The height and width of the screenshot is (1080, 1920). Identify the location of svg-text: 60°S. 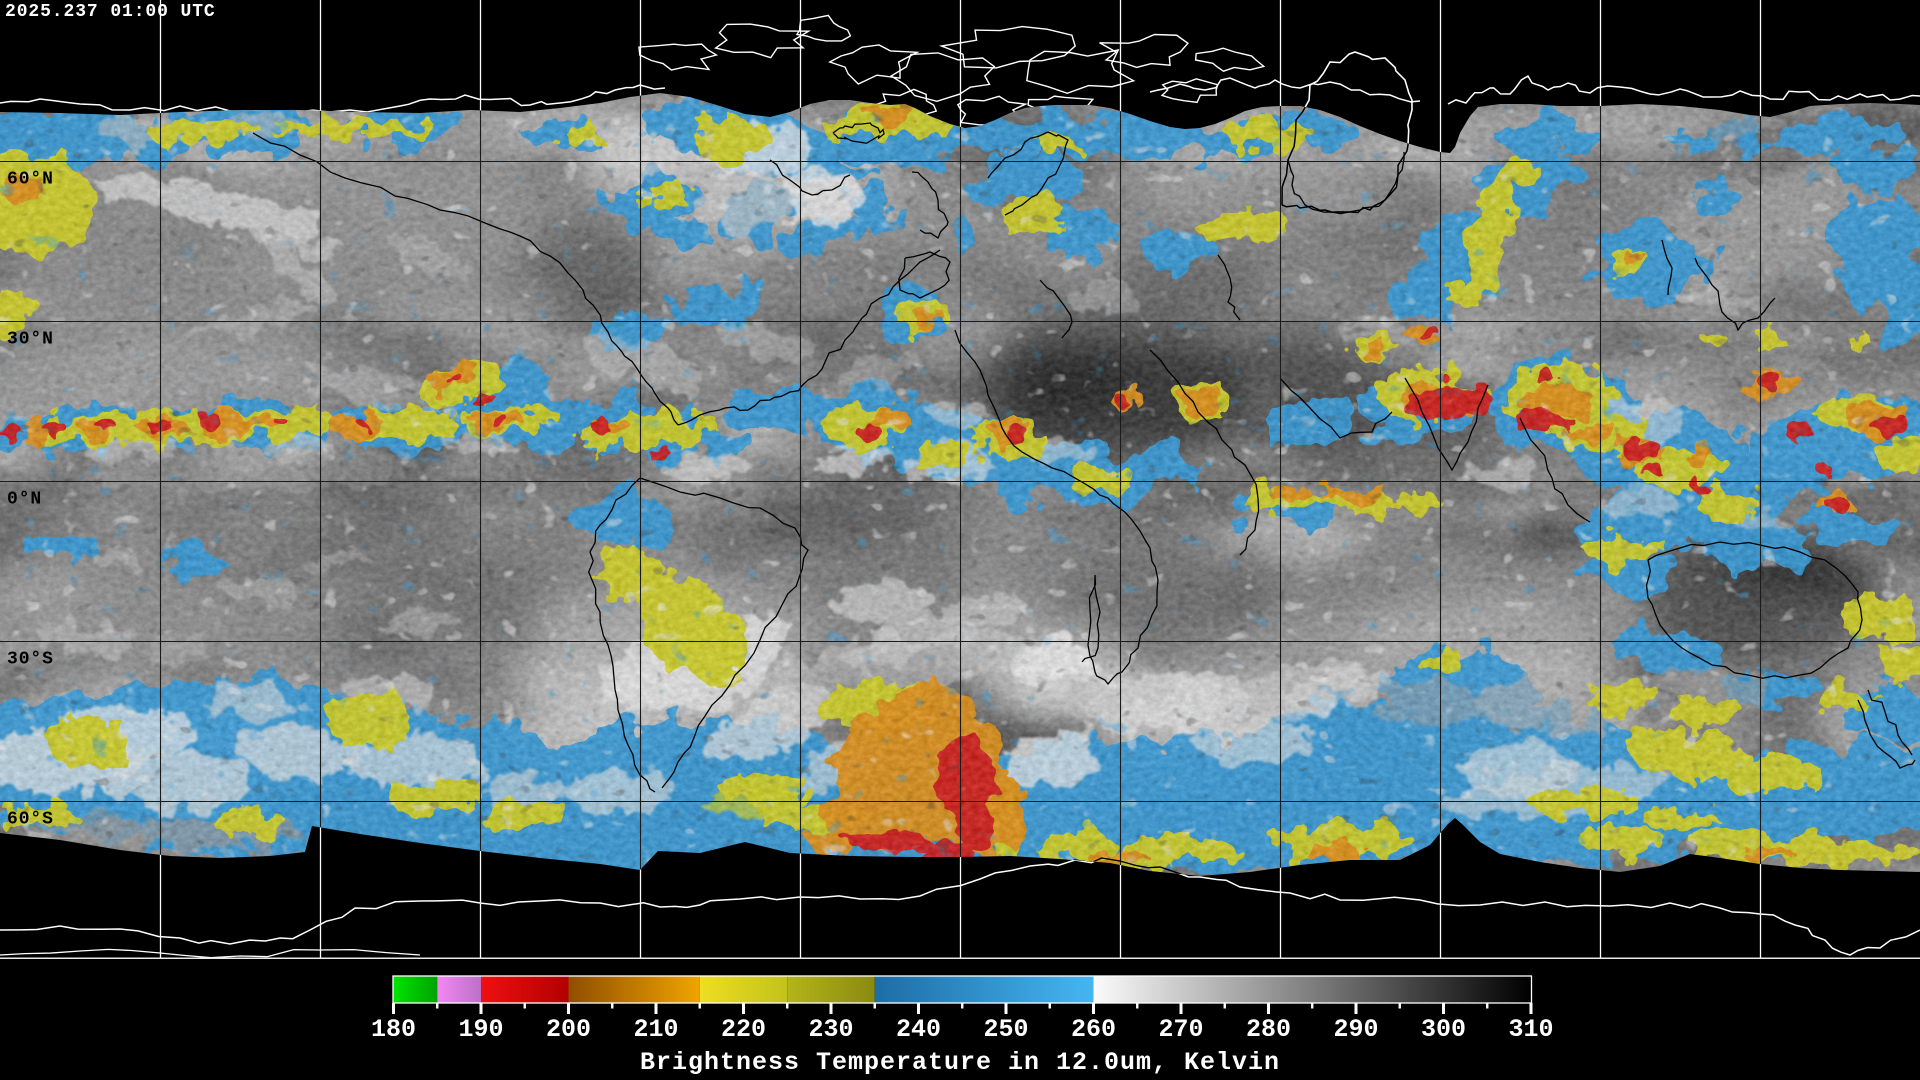
(30, 820).